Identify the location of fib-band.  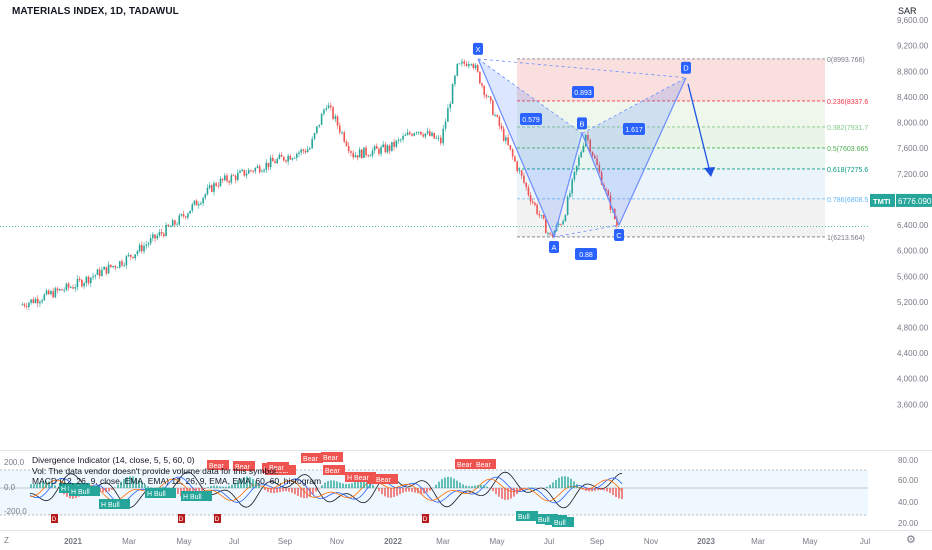
(671, 137).